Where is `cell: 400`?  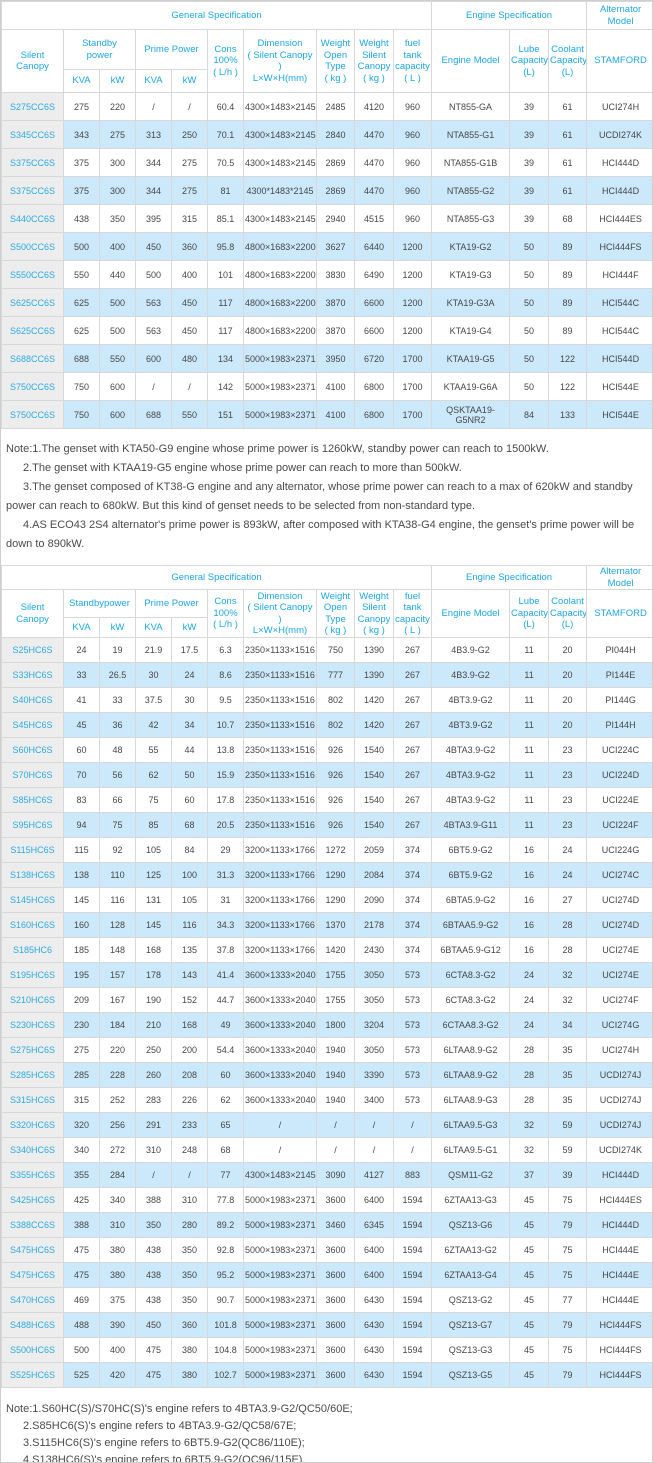
cell: 400 is located at coordinates (117, 246).